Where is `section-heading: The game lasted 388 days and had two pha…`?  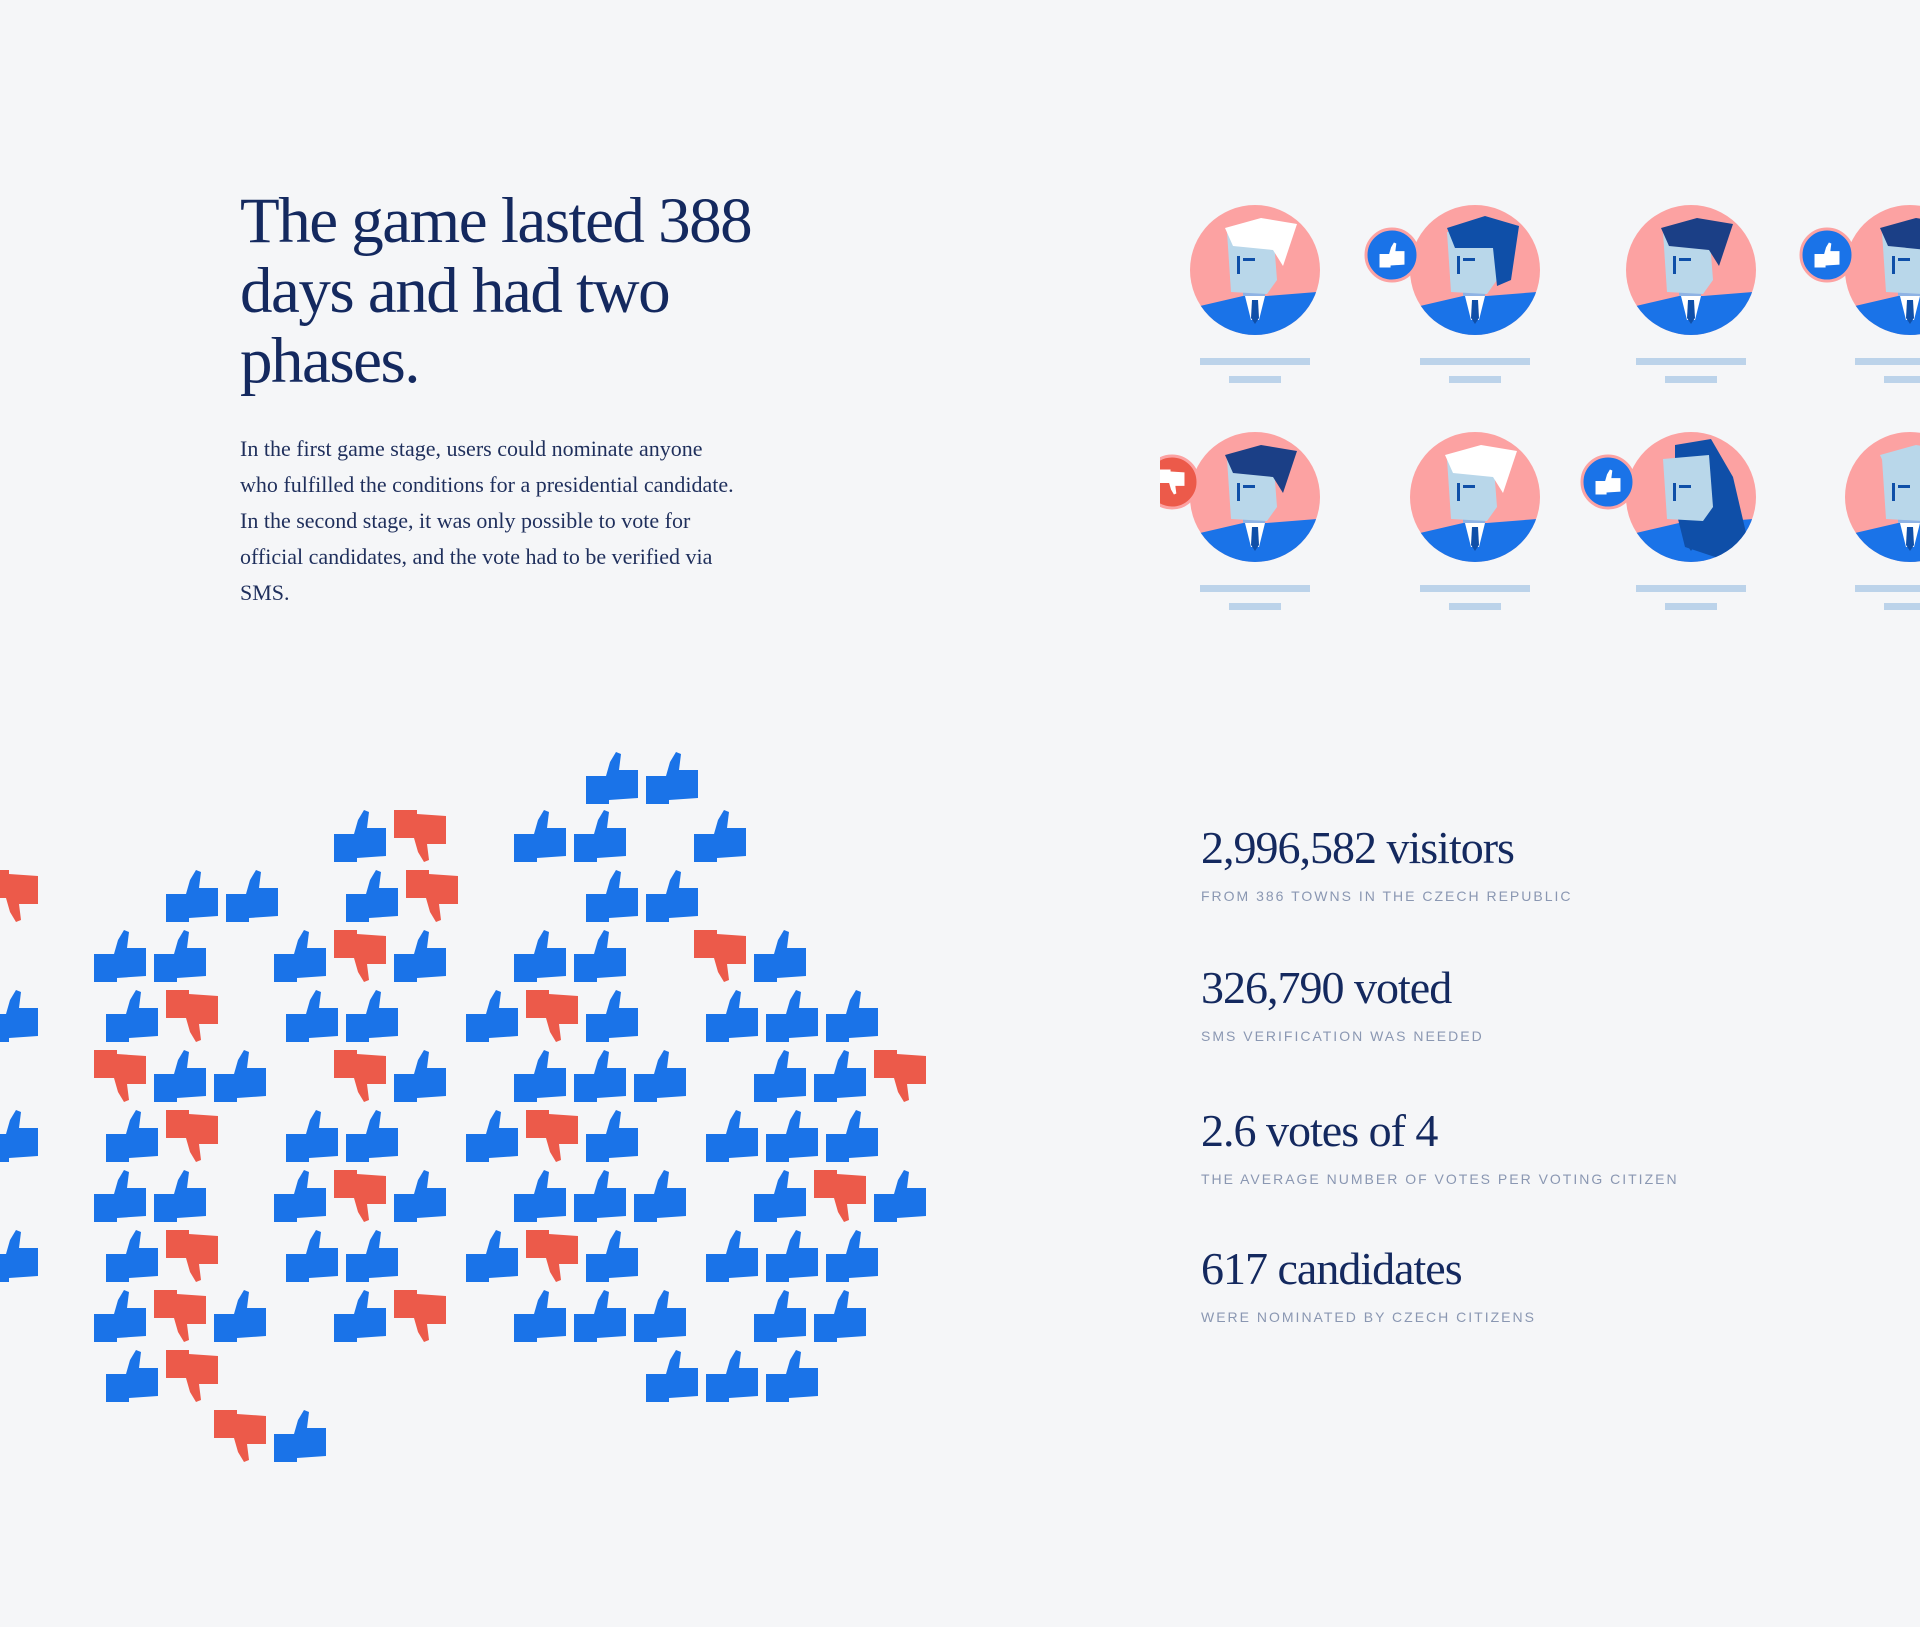
section-heading: The game lasted 388 days and had two pha… is located at coordinates (496, 291).